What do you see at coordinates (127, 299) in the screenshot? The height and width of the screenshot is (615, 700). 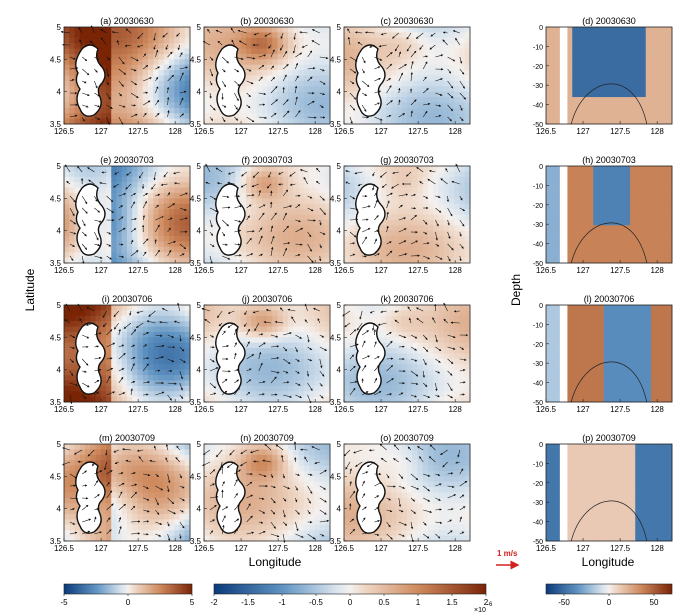 I see `panel-title: (i) 20030706` at bounding box center [127, 299].